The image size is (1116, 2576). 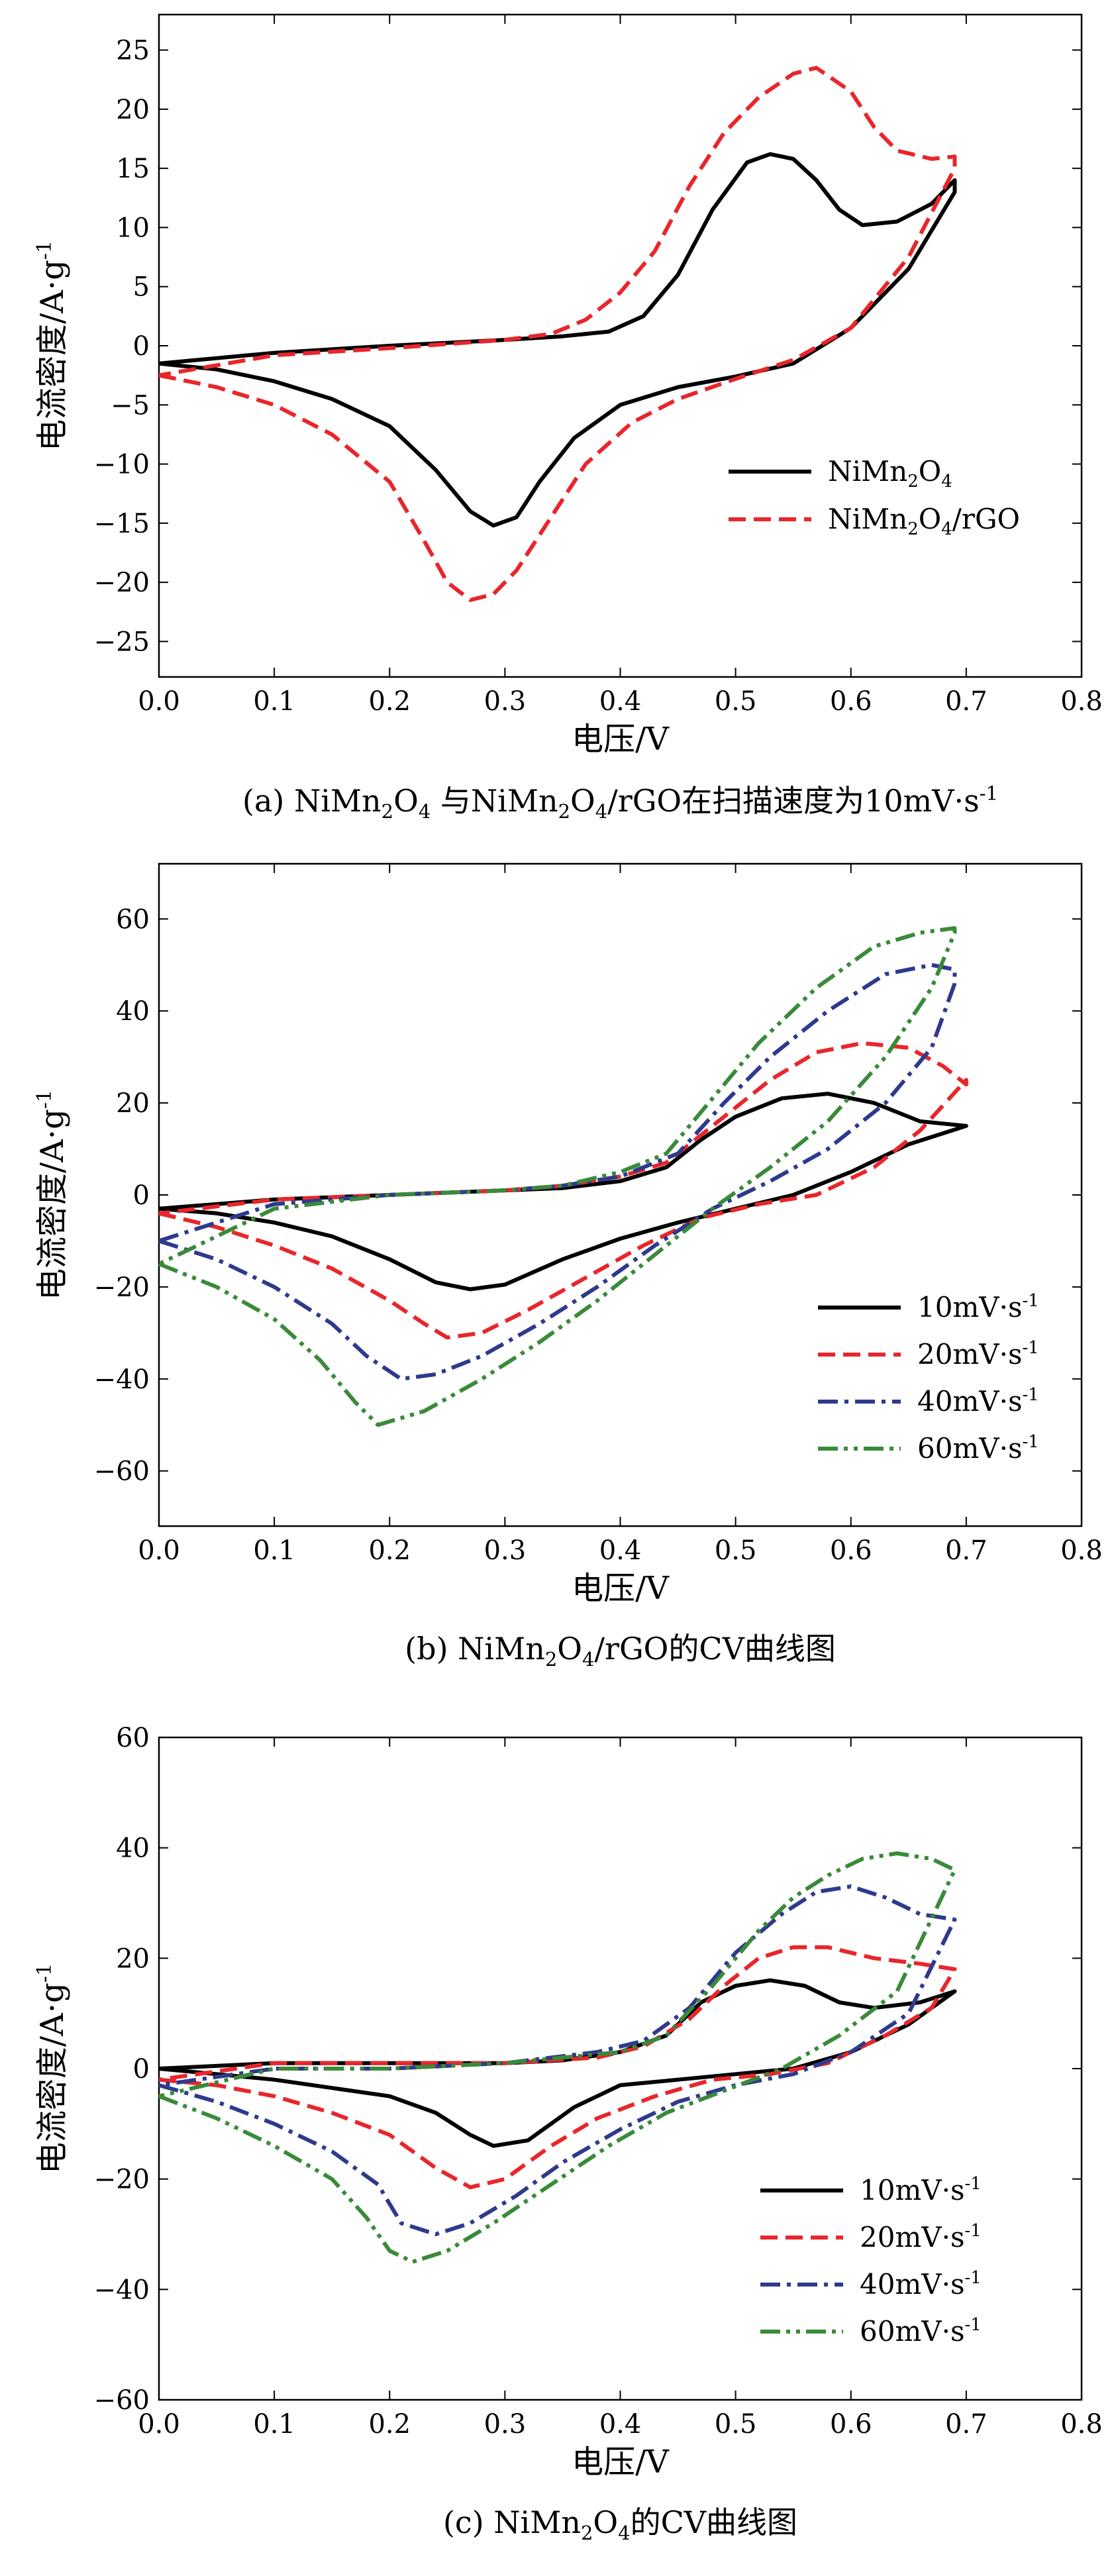 I want to click on legend-label-2-part: 40mV·s, so click(x=912, y=2284).